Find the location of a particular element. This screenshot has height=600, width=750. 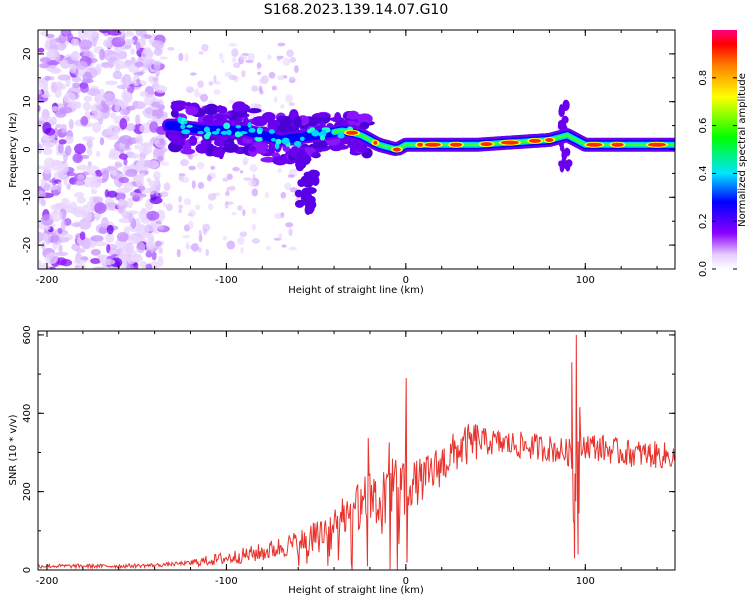

spectrogram-xtick-label: -100 is located at coordinates (226, 280).